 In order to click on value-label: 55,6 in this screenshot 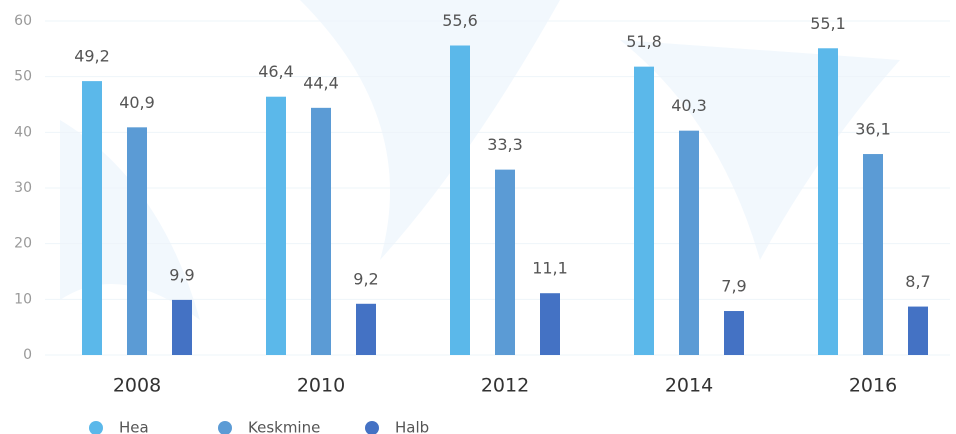, I will do `click(460, 20)`.